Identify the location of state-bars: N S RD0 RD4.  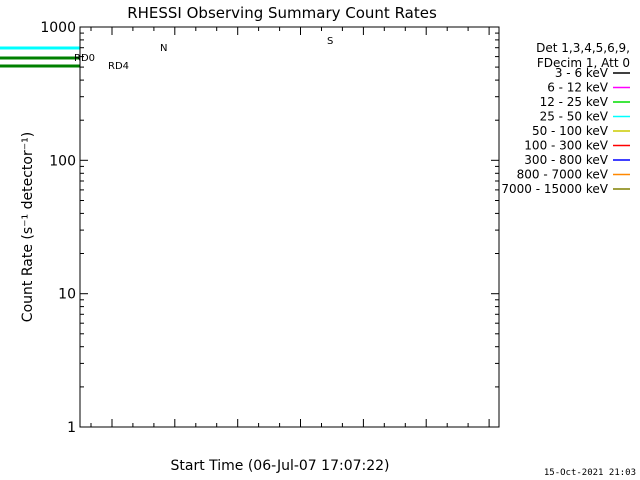
(166, 54).